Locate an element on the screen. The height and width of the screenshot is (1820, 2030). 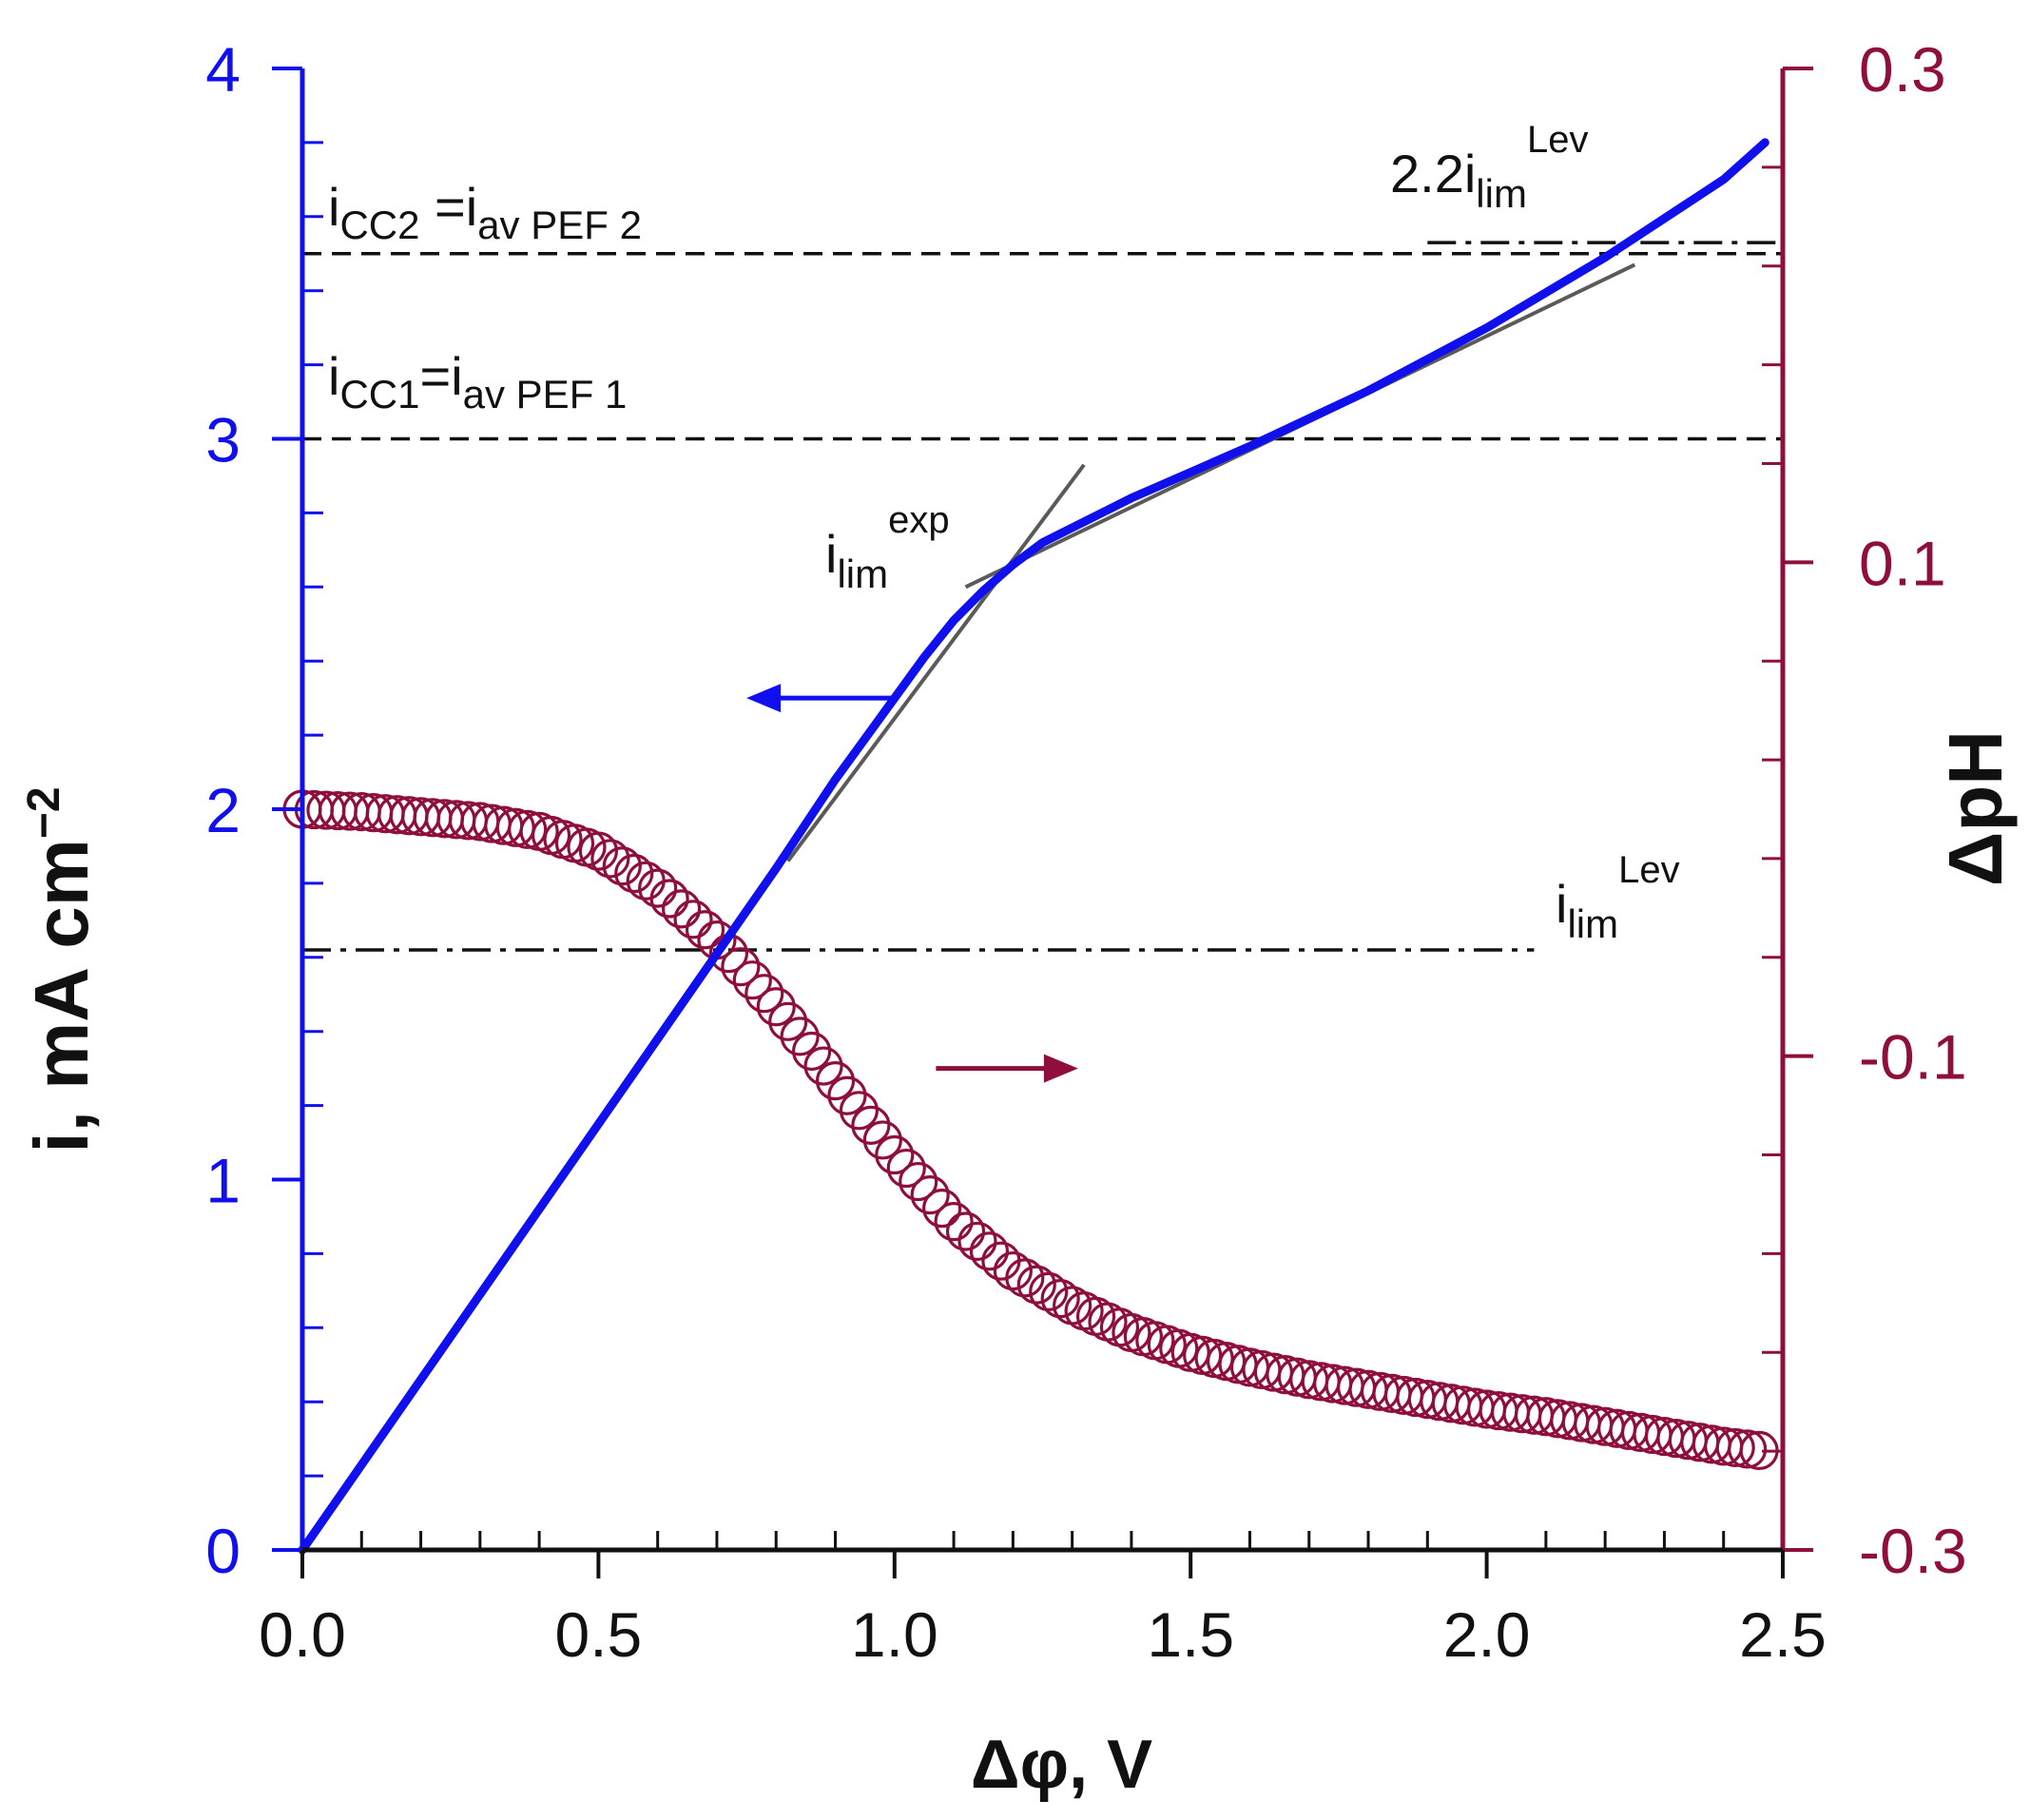
icc2-label: iCC2 =iav PEF 2 is located at coordinates (485, 212).